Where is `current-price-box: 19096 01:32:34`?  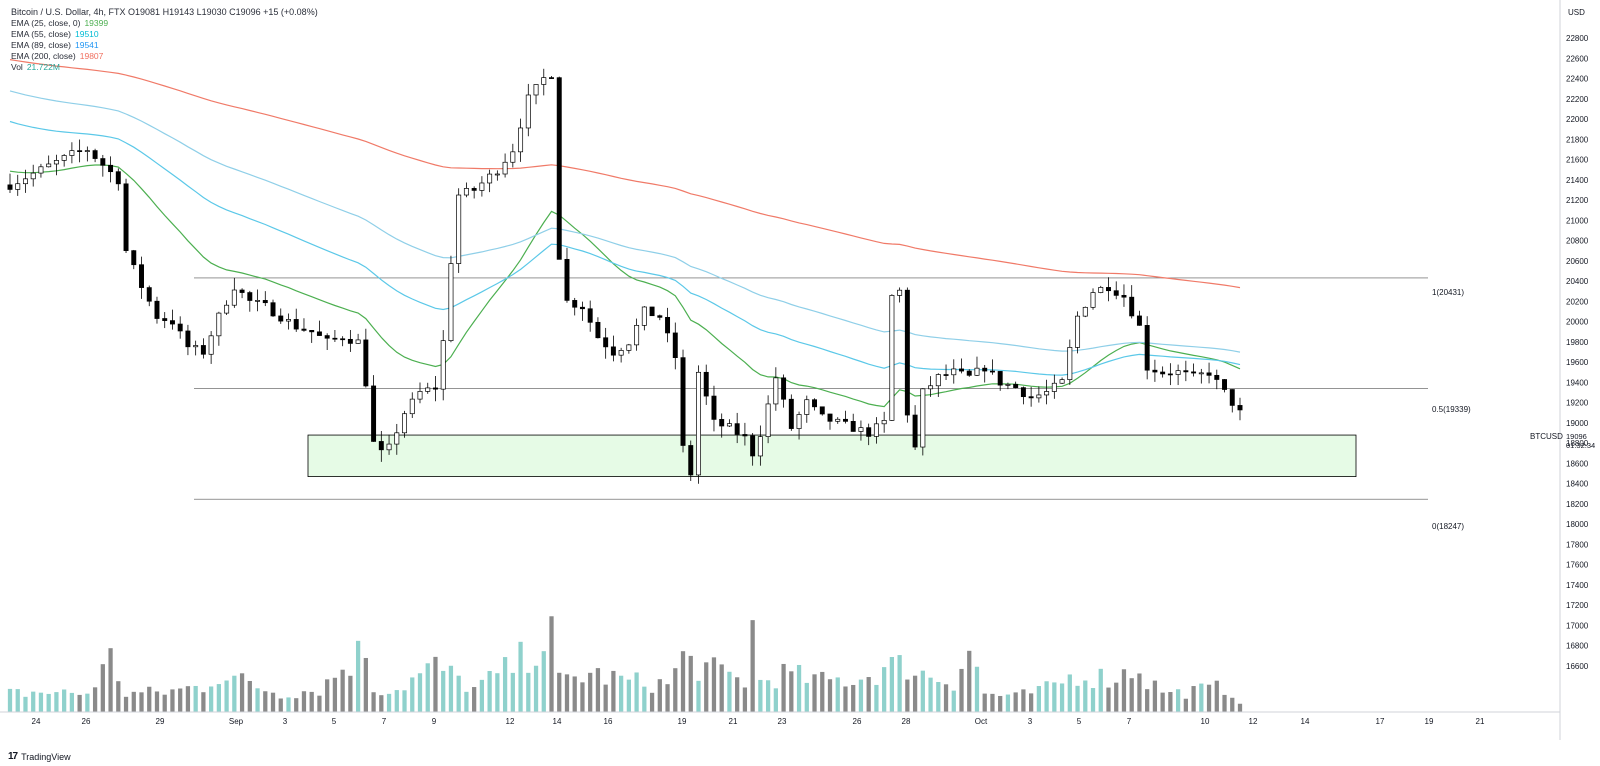 current-price-box: 19096 01:32:34 is located at coordinates (1580, 441).